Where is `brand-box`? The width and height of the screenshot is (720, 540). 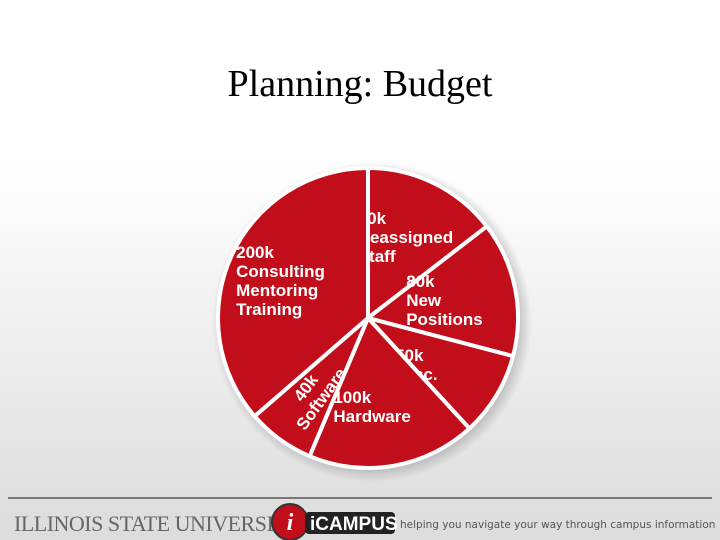
brand-box is located at coordinates (350, 523).